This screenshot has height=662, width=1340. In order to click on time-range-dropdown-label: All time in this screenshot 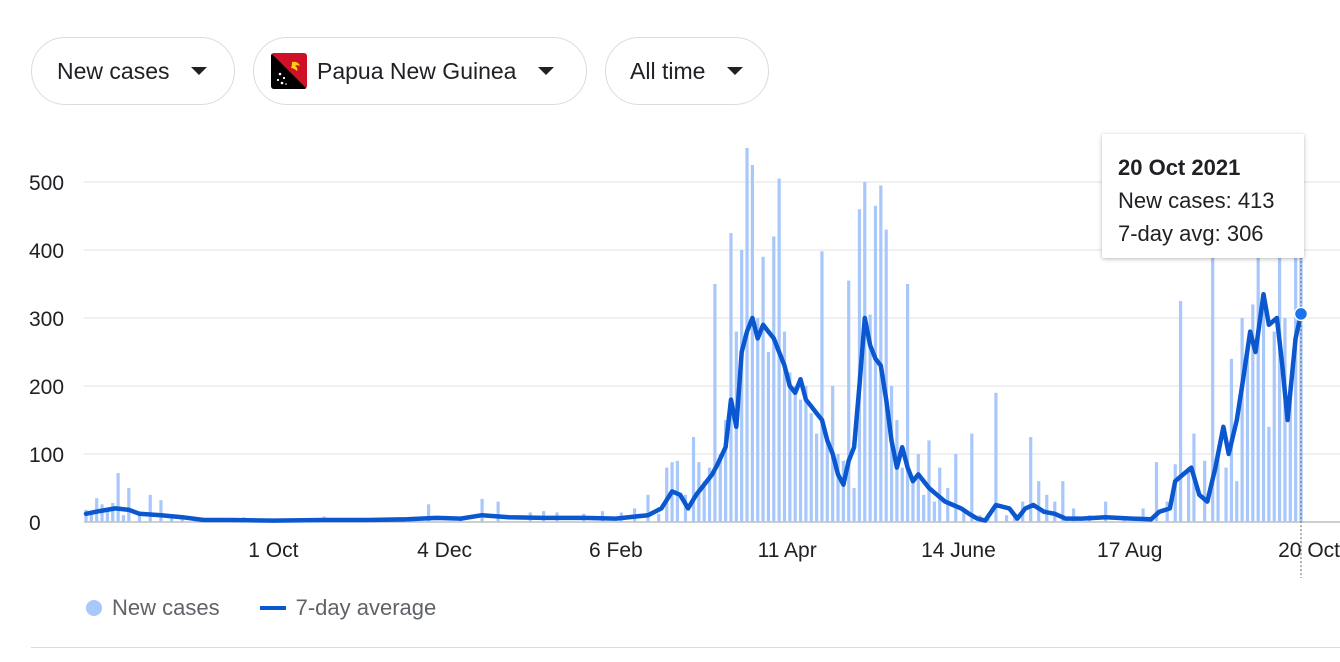, I will do `click(668, 70)`.